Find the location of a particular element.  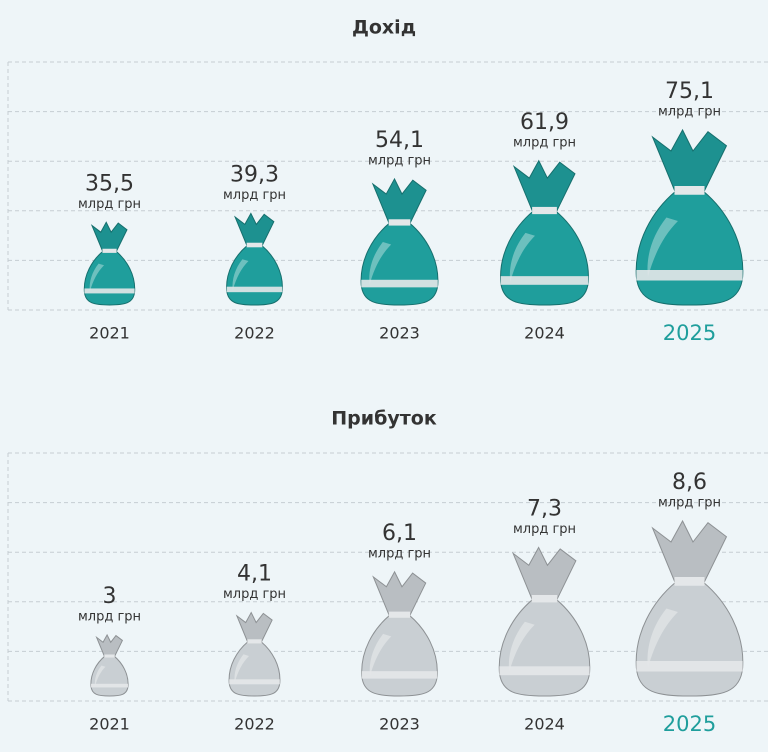

value-label: 3 is located at coordinates (110, 596).